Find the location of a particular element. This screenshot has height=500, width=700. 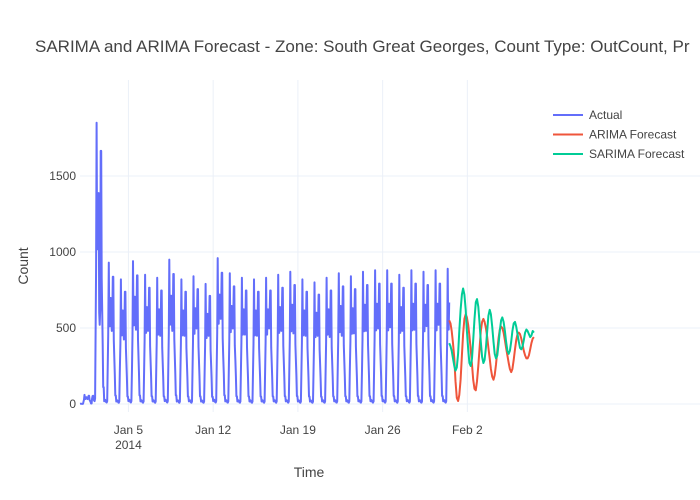

x-tick-sublabel: 2014 is located at coordinates (128, 445).